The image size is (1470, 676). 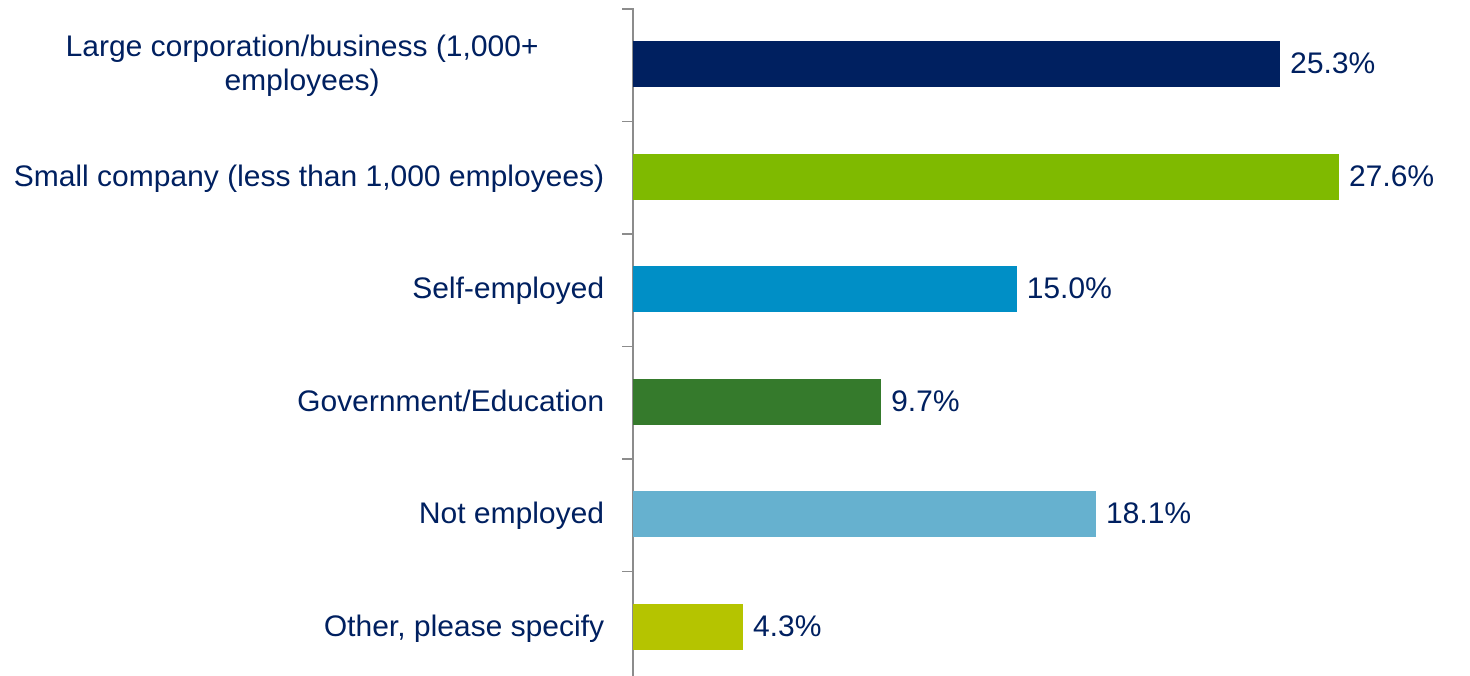 What do you see at coordinates (633, 342) in the screenshot?
I see `axis-line` at bounding box center [633, 342].